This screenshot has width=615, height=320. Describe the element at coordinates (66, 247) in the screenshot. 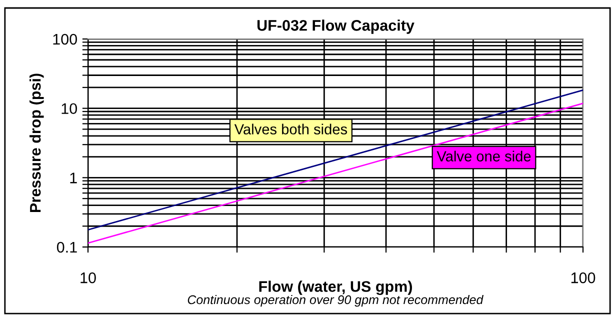

I see `y-tick-label: 0.1` at that location.